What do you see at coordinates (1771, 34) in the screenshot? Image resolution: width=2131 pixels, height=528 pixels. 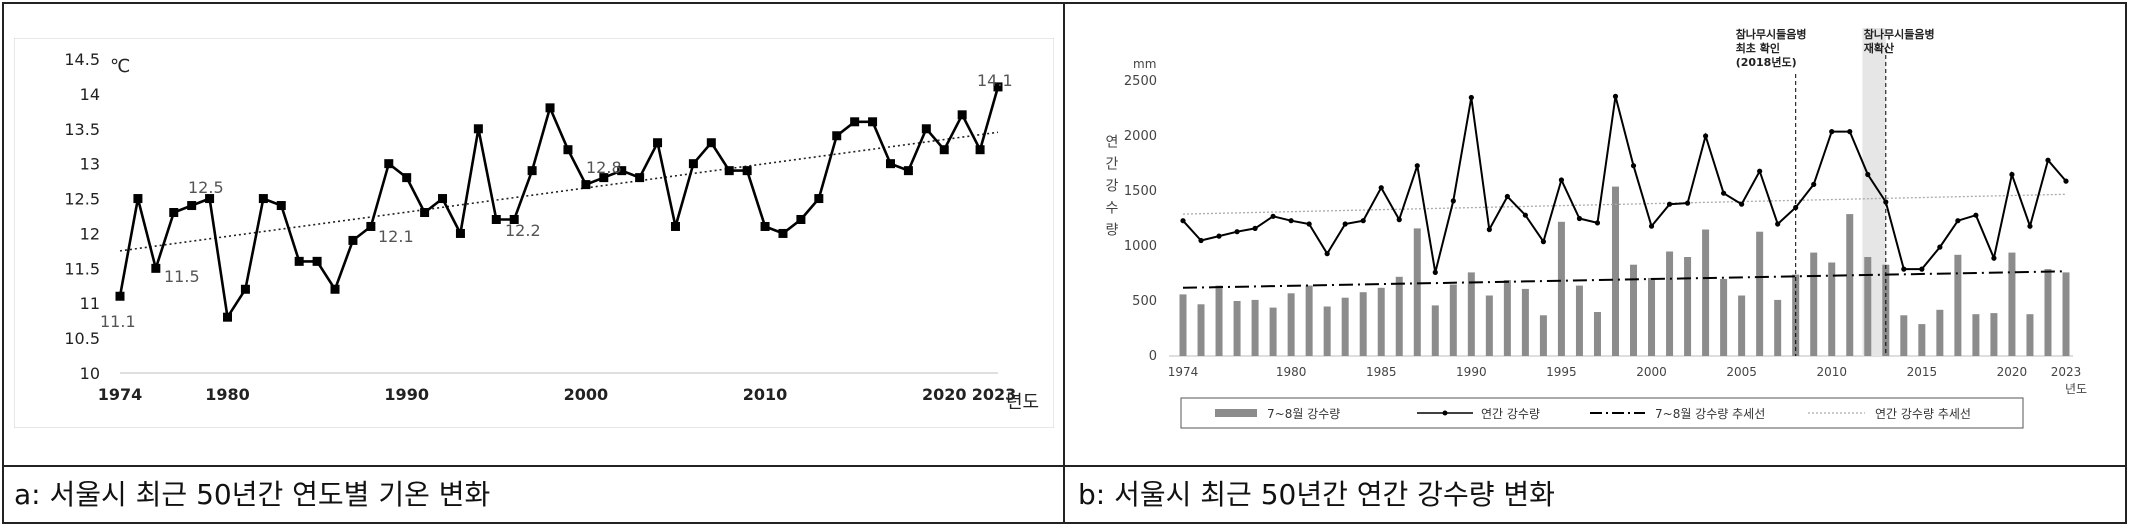 I see `svg-text: 참나무시들음병` at bounding box center [1771, 34].